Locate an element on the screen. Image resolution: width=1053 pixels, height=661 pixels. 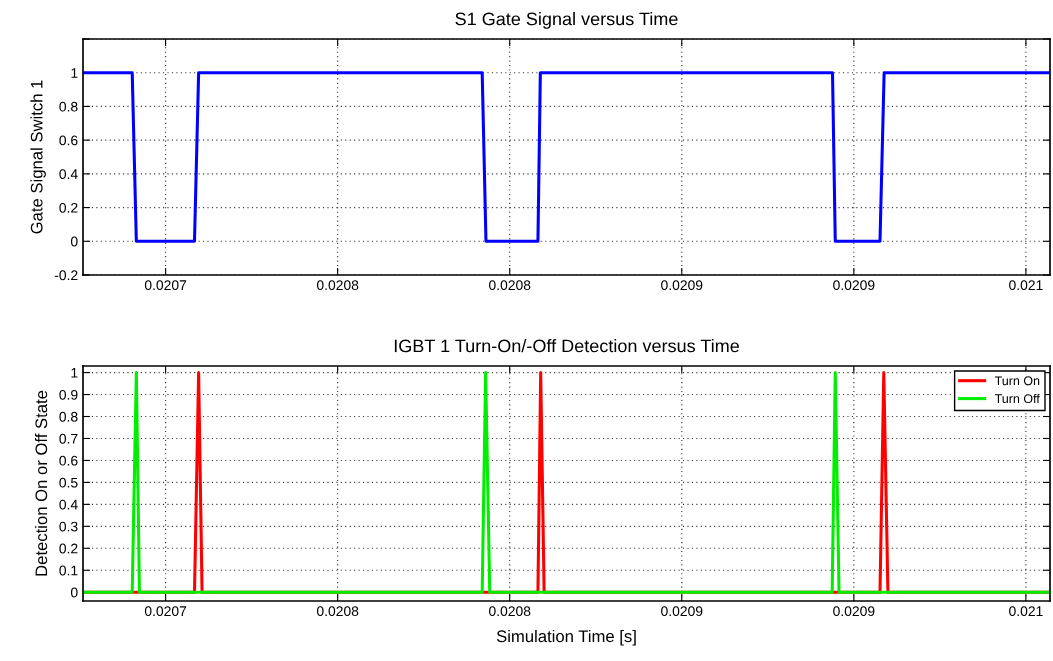
y-tick-label: 0.5 is located at coordinates (68, 482).